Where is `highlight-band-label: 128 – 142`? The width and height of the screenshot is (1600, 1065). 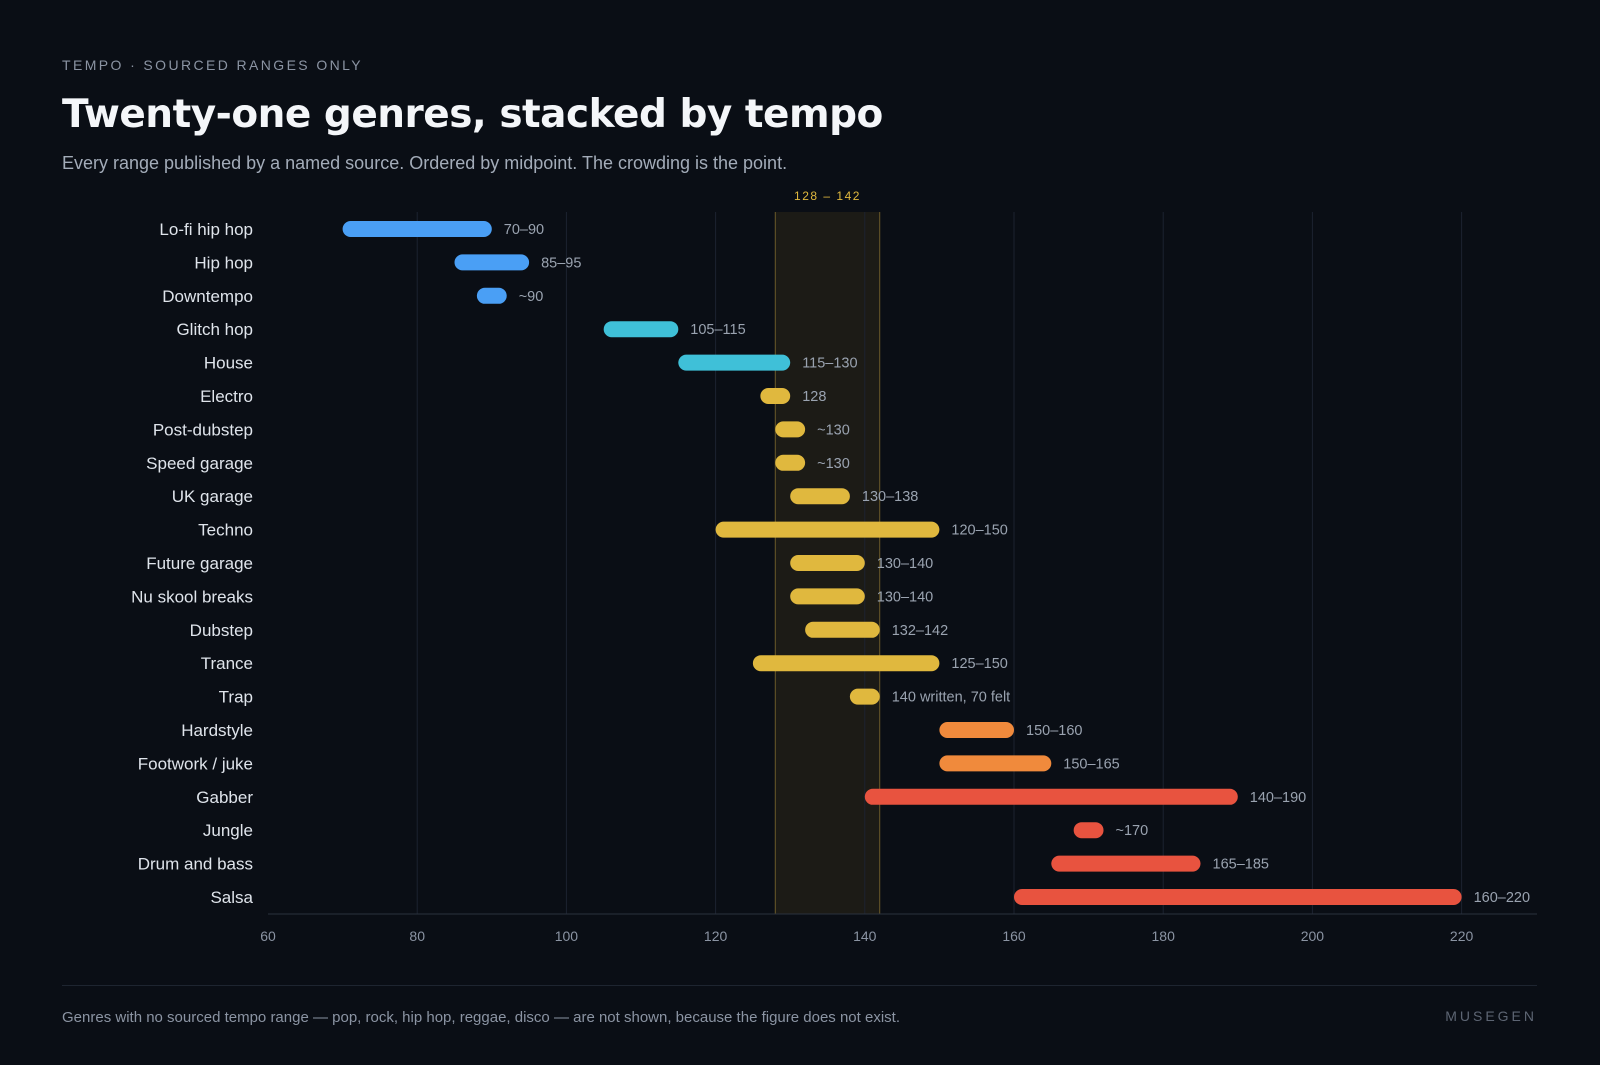
highlight-band-label: 128 – 142 is located at coordinates (827, 196).